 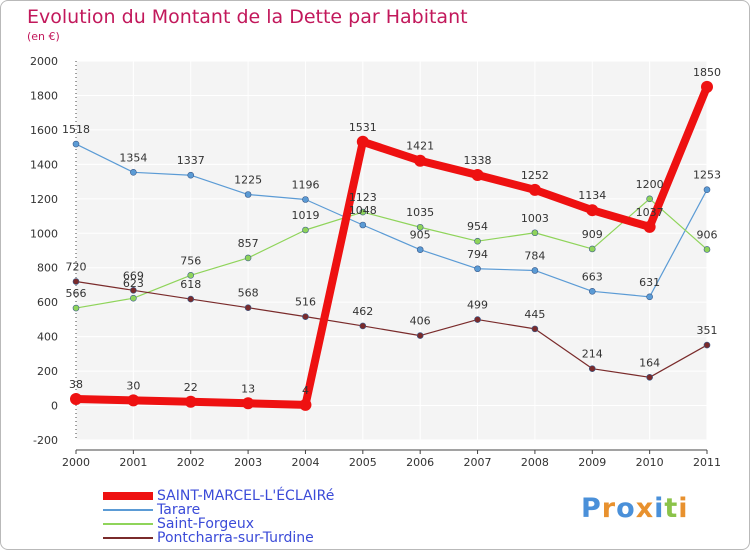 I want to click on y-tick-label: 600, so click(x=47, y=302).